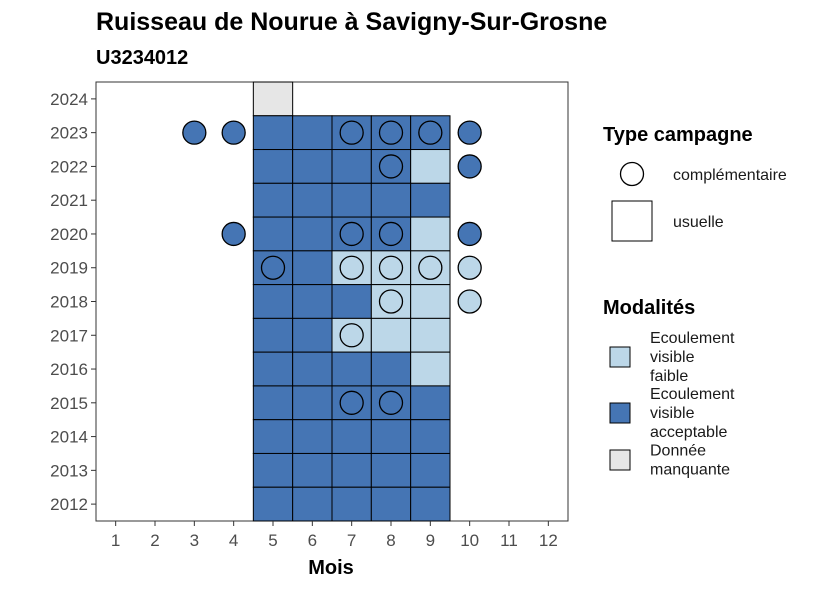  I want to click on x-tick-label-6: 6, so click(312, 540).